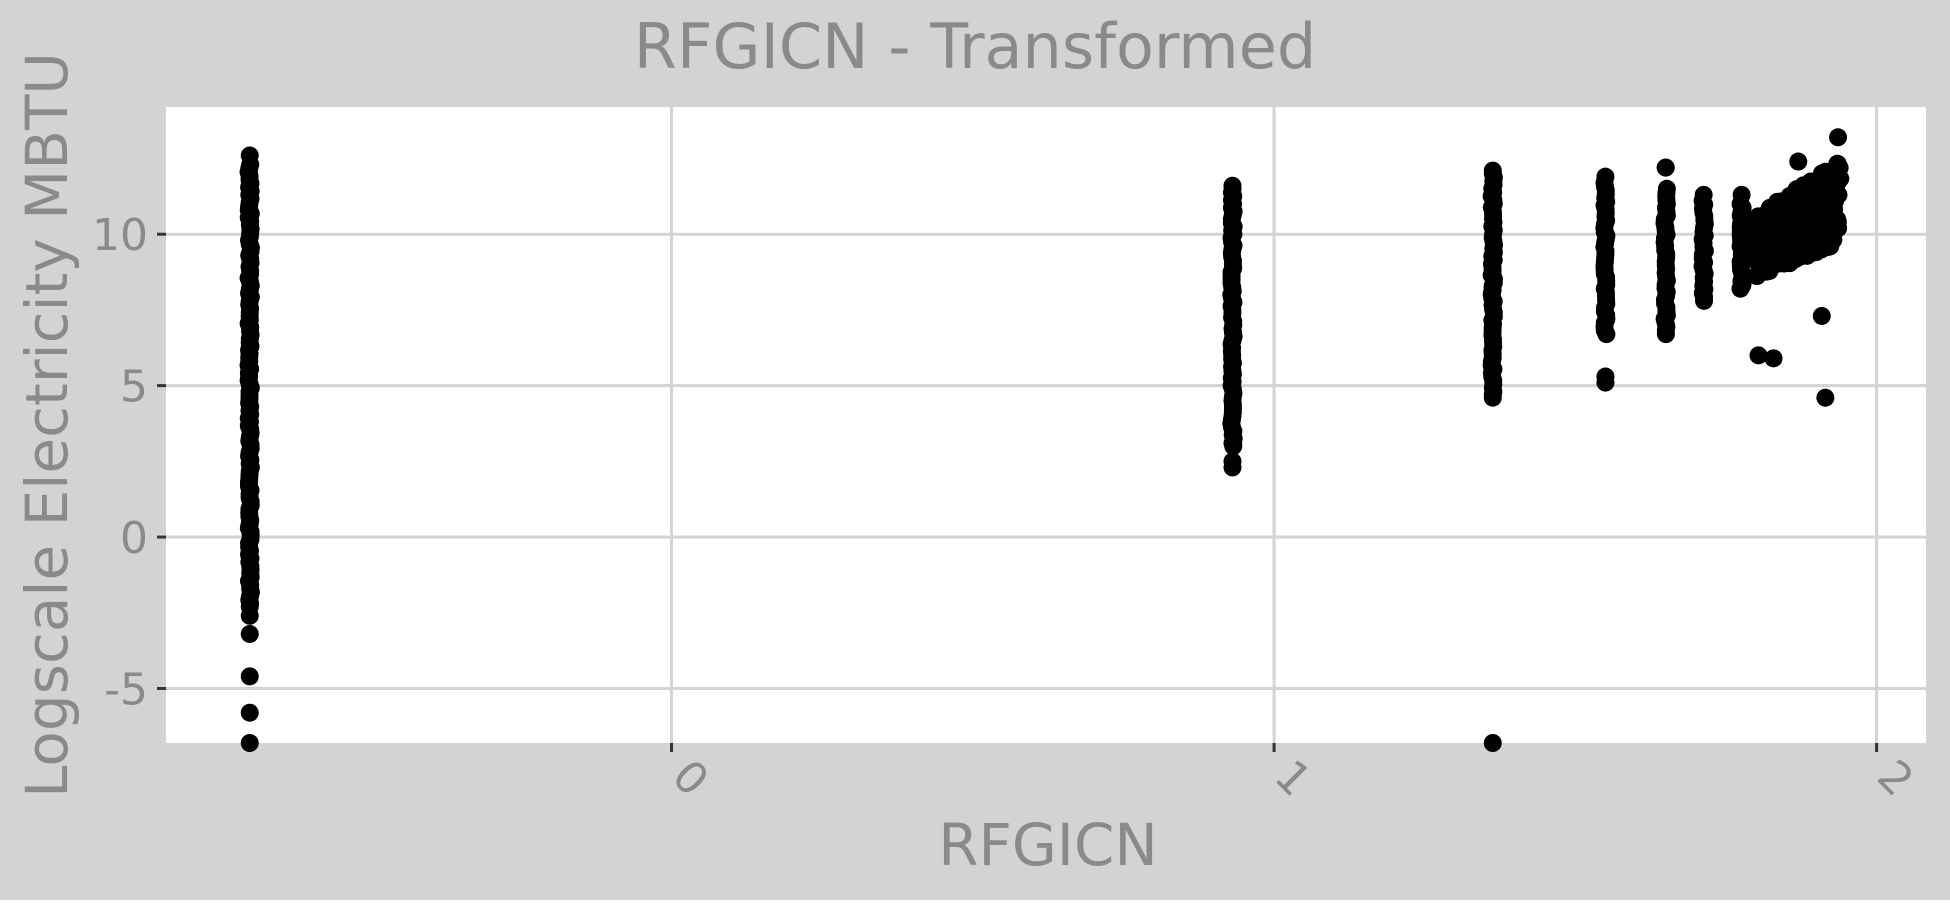 This screenshot has height=904, width=1950. I want to click on y-tick-label: 0, so click(134, 538).